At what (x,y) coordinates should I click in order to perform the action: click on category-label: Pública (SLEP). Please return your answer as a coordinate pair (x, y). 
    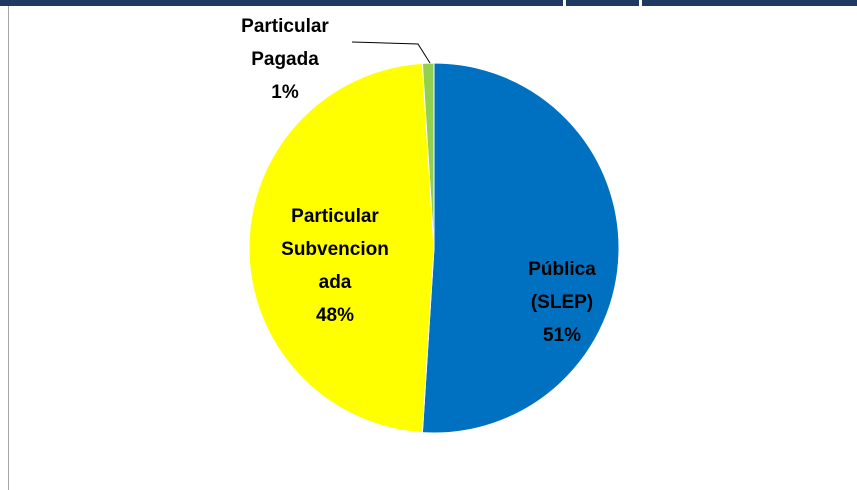
    Looking at the image, I should click on (562, 286).